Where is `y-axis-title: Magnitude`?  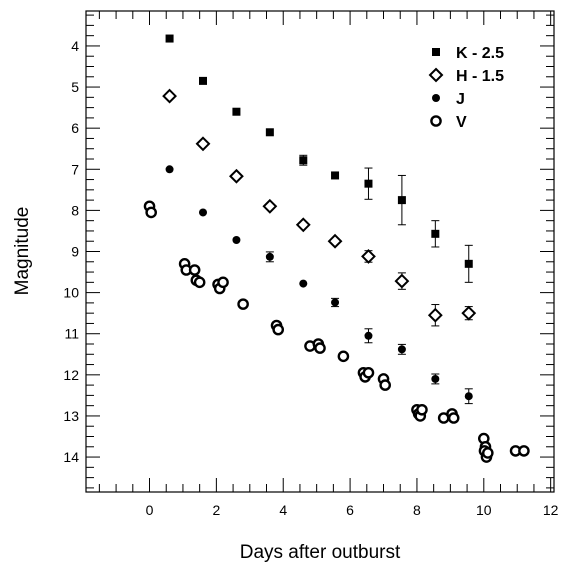 y-axis-title: Magnitude is located at coordinates (22, 251).